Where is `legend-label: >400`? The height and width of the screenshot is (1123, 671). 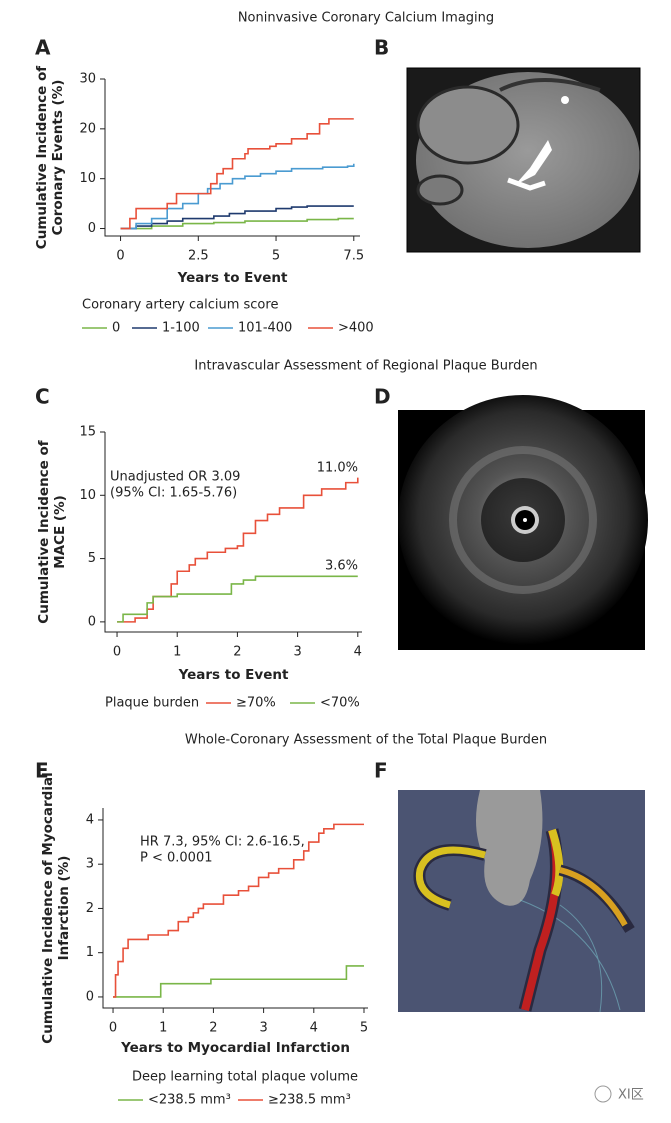
legend-label: >400 is located at coordinates (356, 328).